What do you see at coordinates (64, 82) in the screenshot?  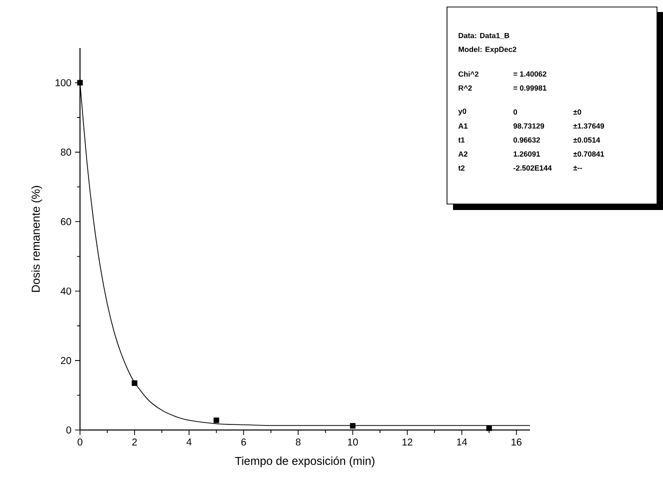 I see `y-tick-label: 100` at bounding box center [64, 82].